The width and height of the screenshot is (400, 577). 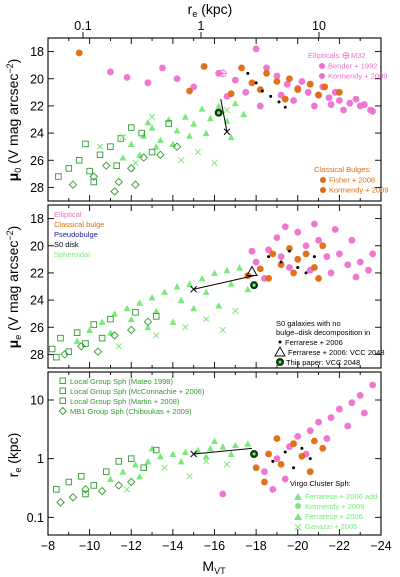 I want to click on legend-s0-circle-inner, so click(x=280, y=362).